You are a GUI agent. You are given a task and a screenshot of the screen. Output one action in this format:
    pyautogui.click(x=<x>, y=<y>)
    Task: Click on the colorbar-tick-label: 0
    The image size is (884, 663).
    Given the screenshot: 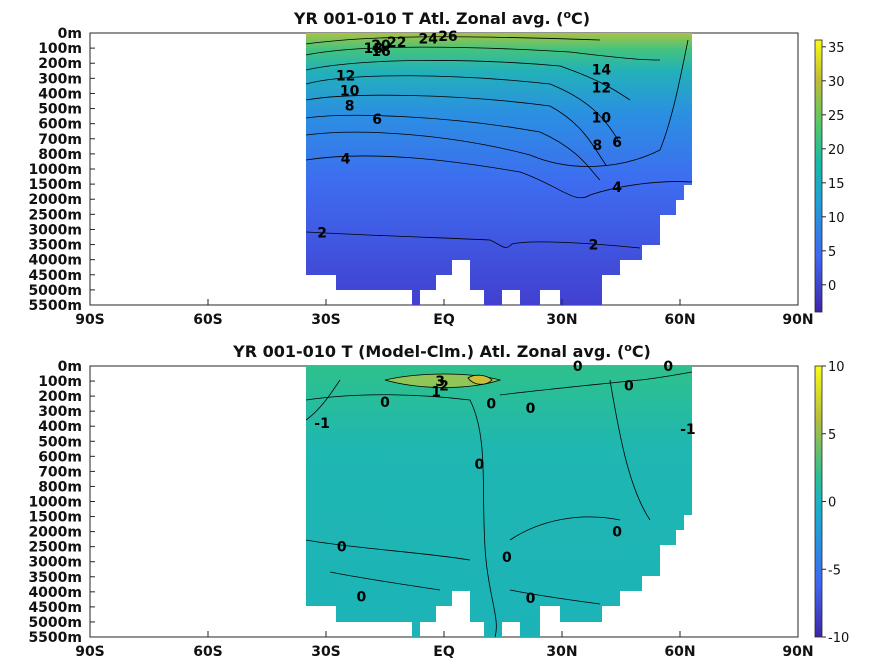 What is the action you would take?
    pyautogui.click(x=832, y=286)
    